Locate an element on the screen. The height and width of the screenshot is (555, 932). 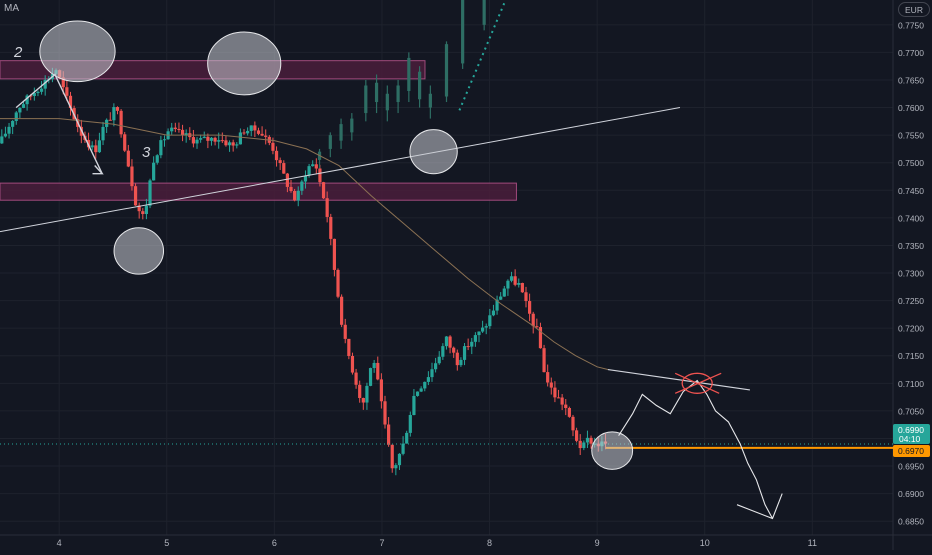
price-tick-label: 0.7450 is located at coordinates (911, 191).